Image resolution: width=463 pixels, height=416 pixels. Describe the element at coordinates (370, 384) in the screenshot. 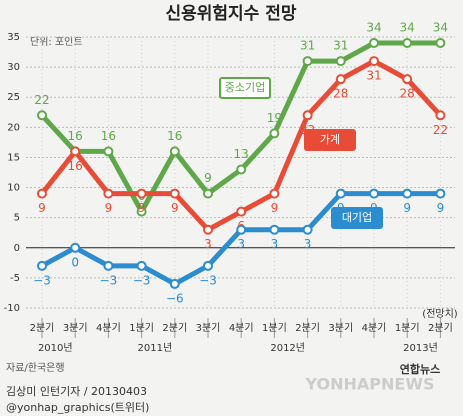

I see `watermark: YONHAPNEWS` at that location.